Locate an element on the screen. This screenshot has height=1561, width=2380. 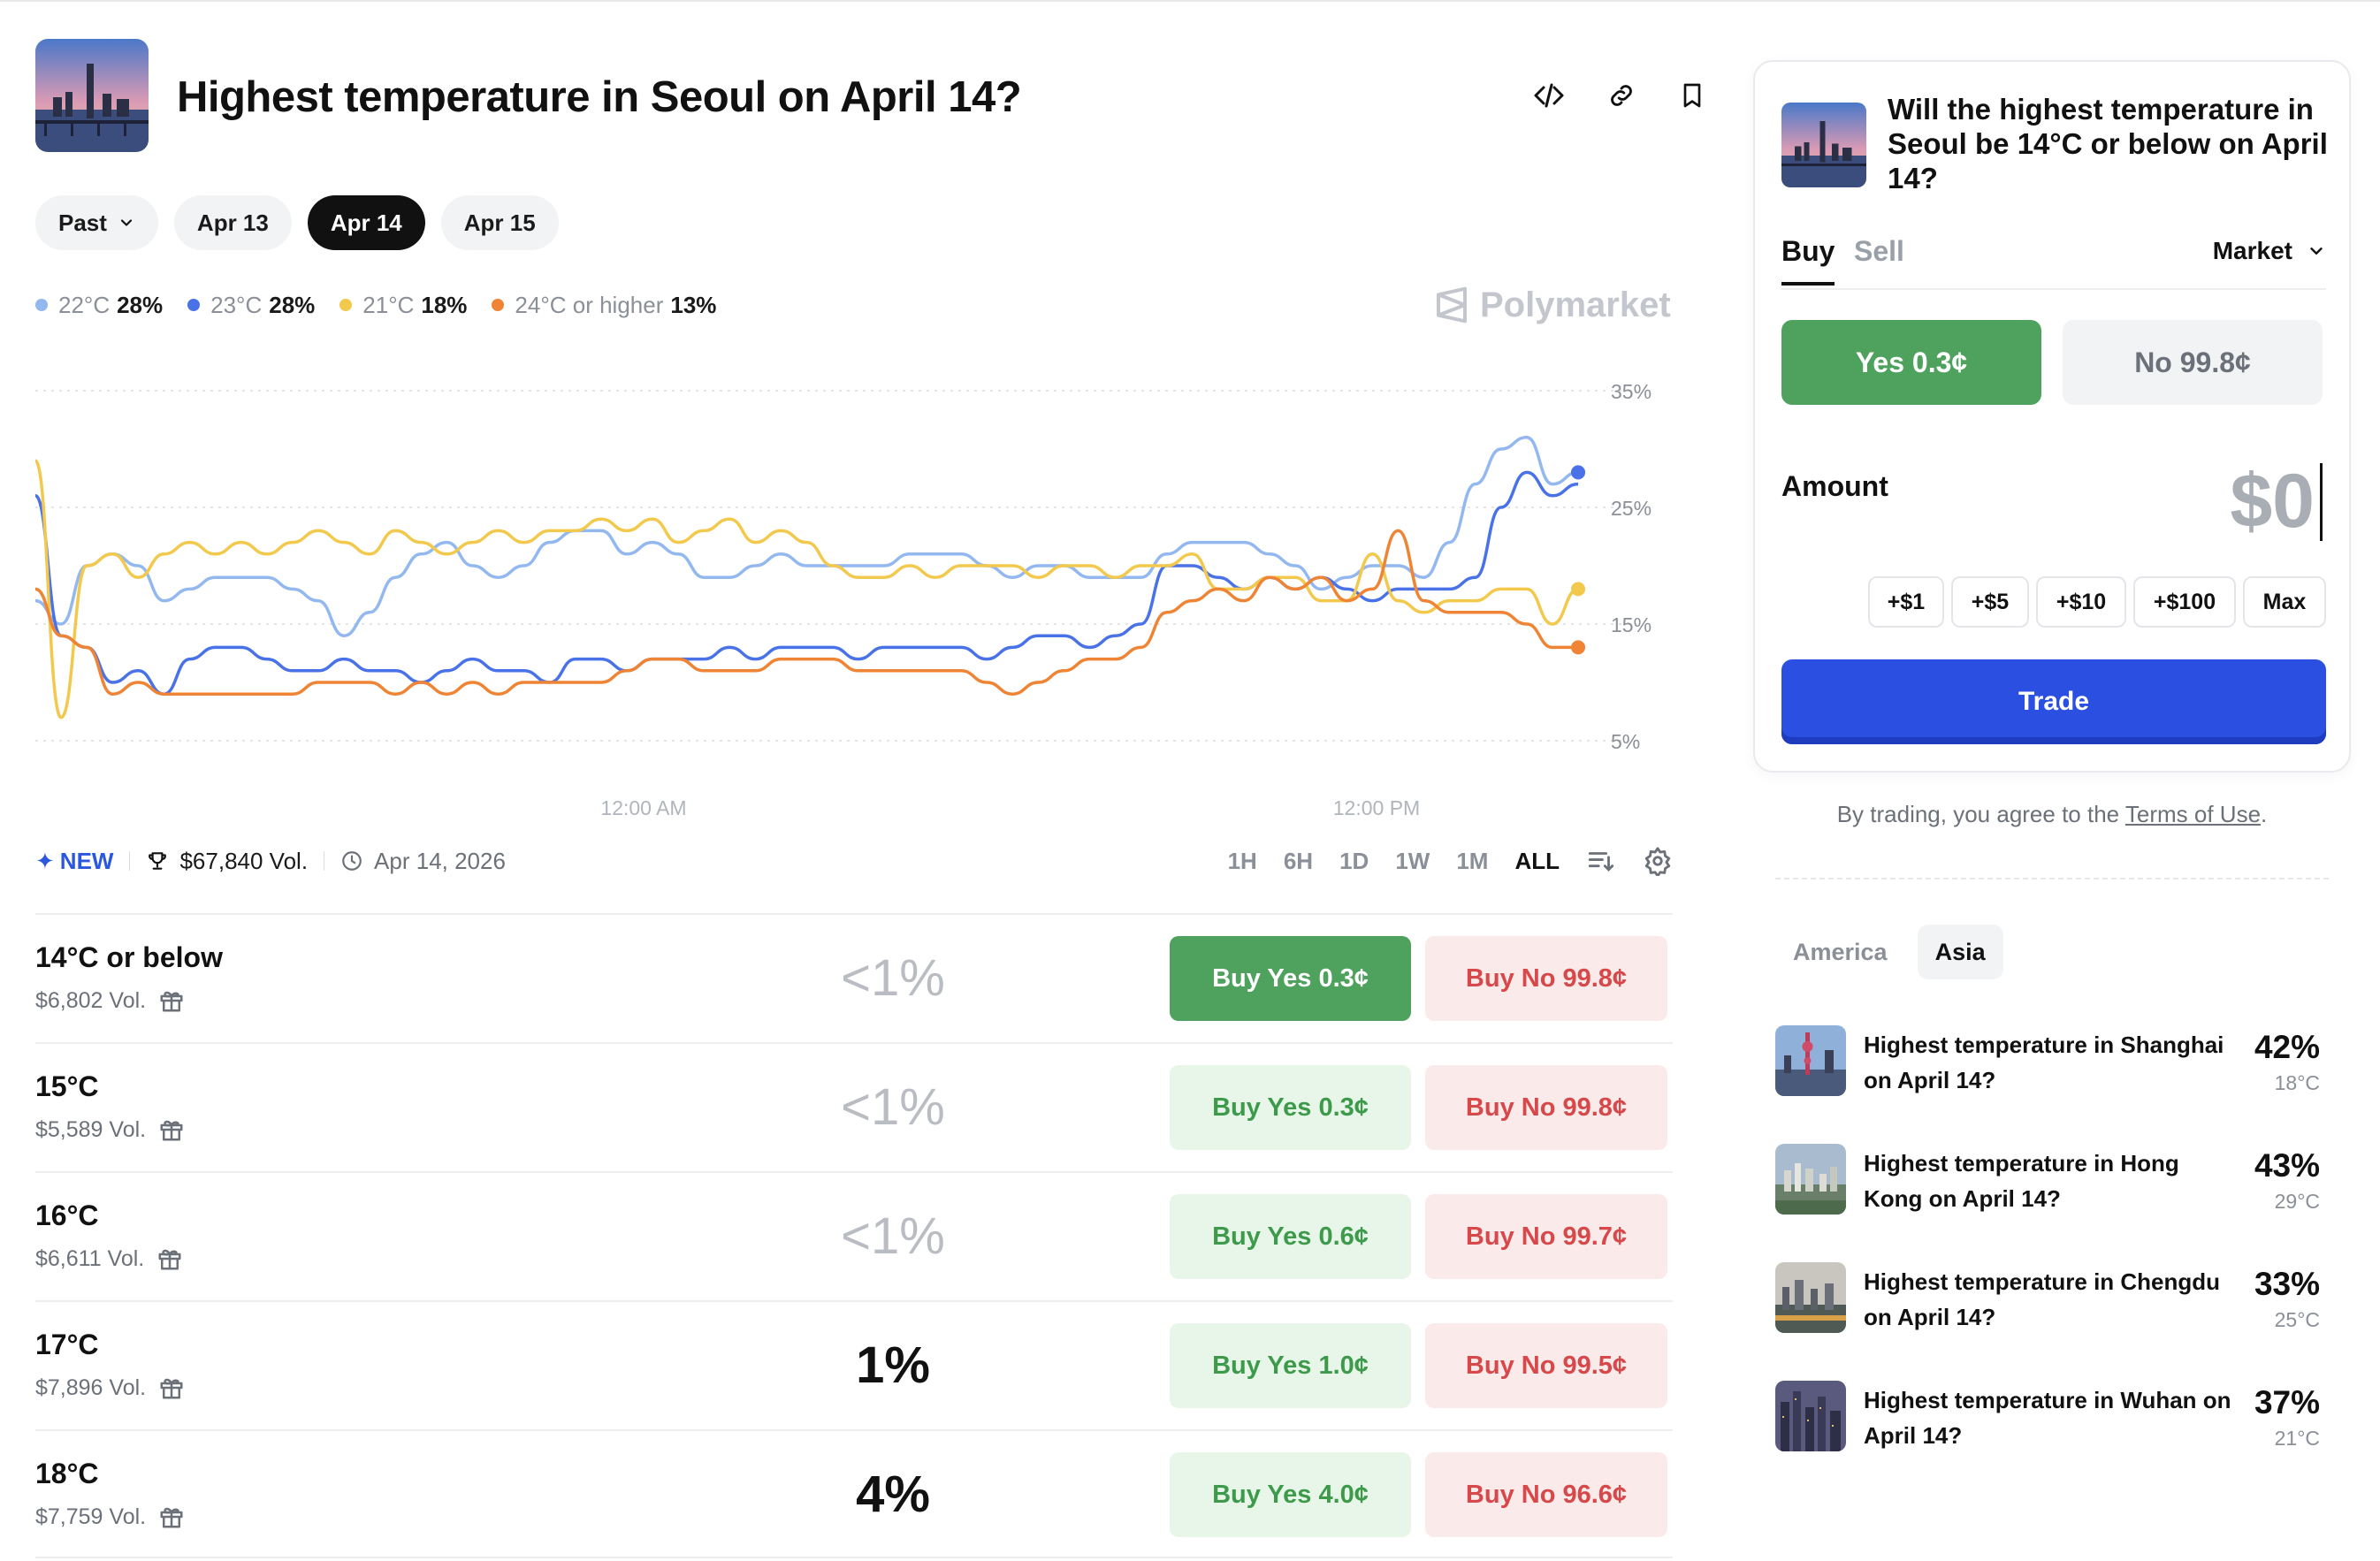
select-no-button: No 99.8¢ is located at coordinates (2193, 362).